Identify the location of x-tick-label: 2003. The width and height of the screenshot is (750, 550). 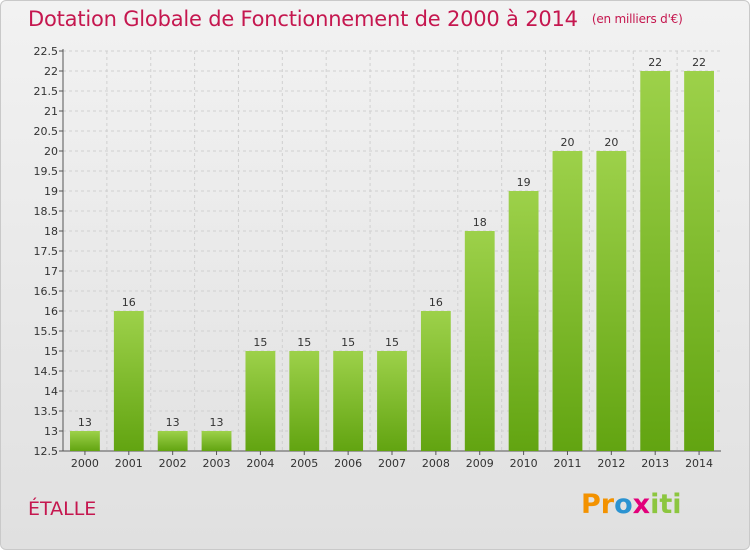
(217, 463).